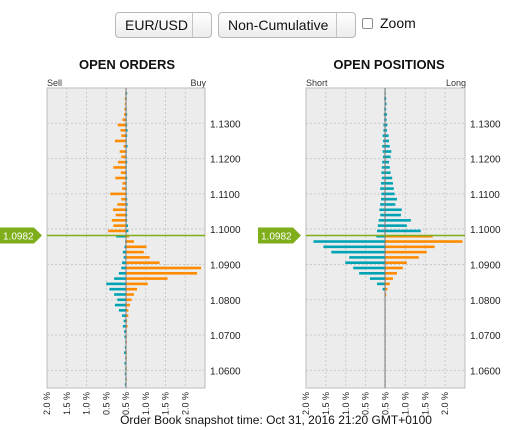 This screenshot has width=507, height=430. I want to click on currency-pair-select: EUR/USD, so click(163, 25).